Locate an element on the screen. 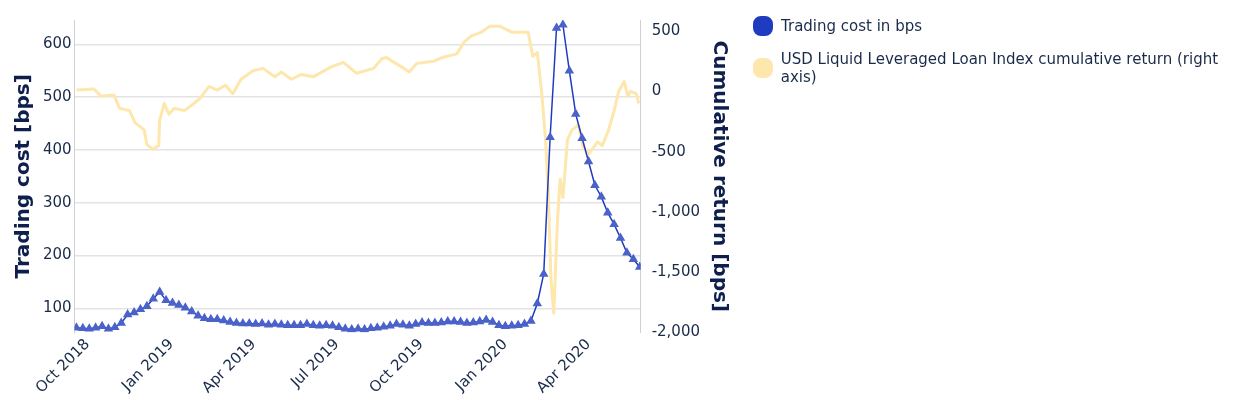  y-tick-label: 200 is located at coordinates (57, 254).